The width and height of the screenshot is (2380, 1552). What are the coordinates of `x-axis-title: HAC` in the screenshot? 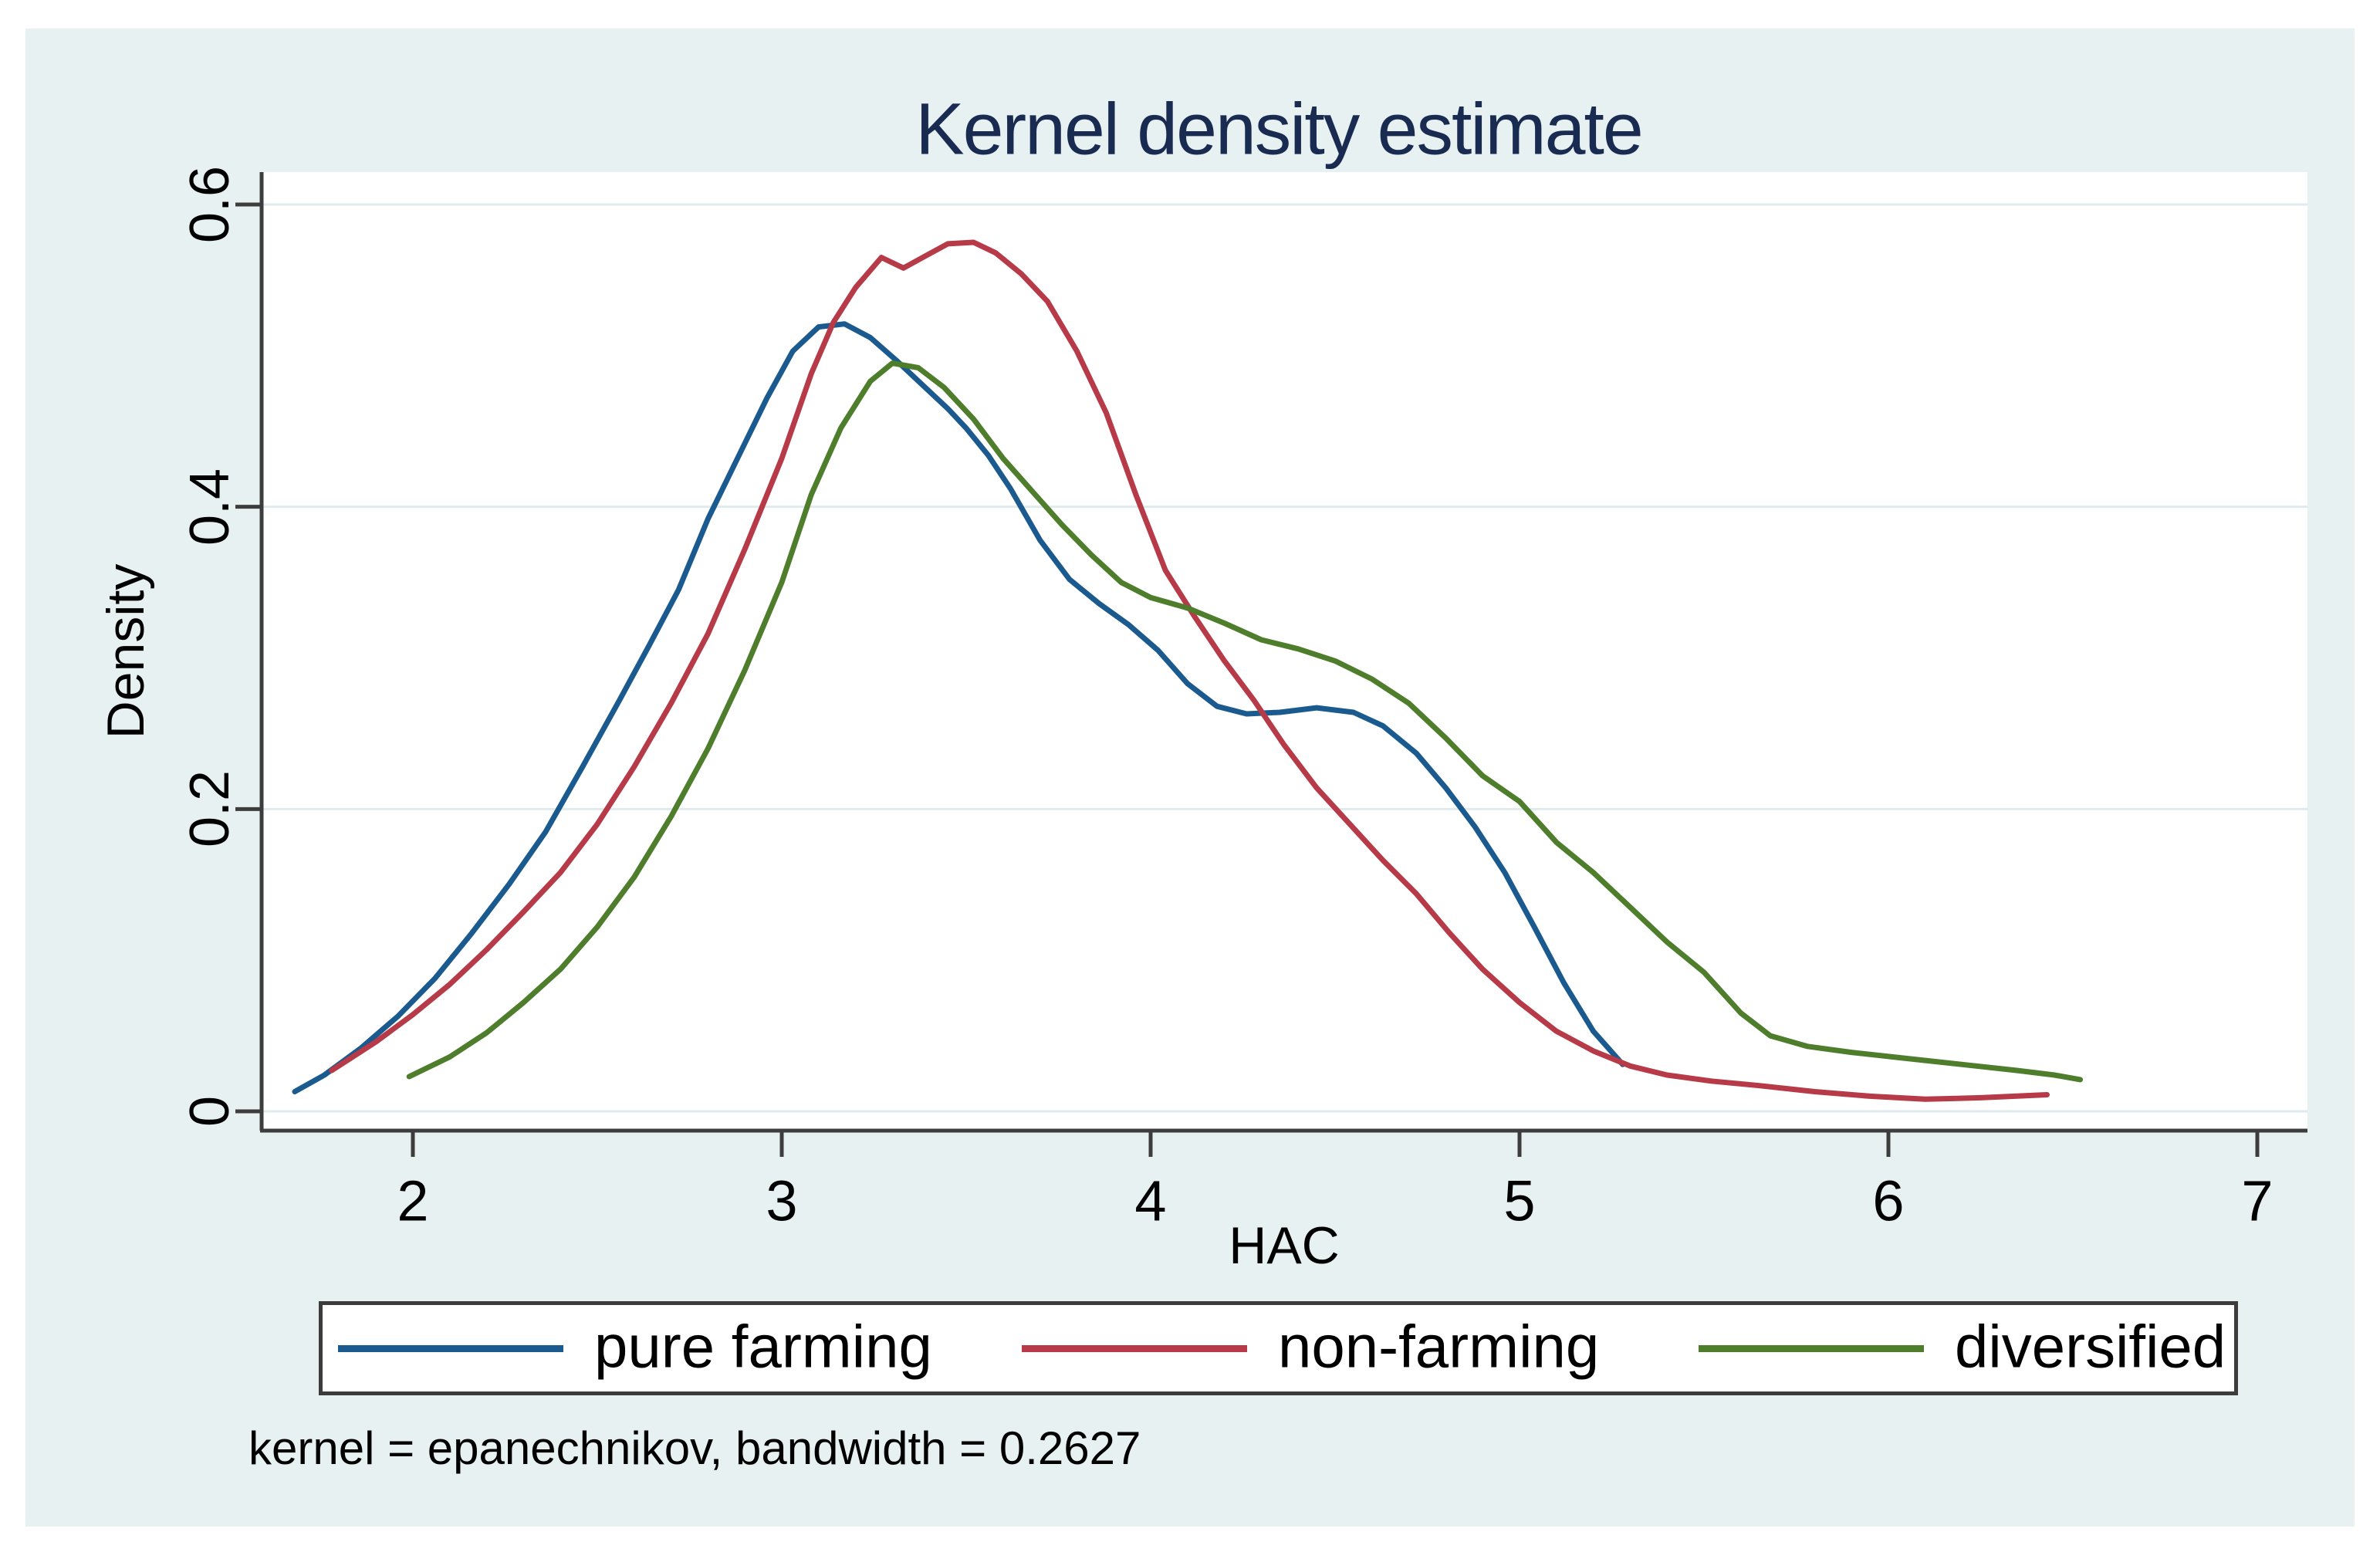 It's located at (1284, 1245).